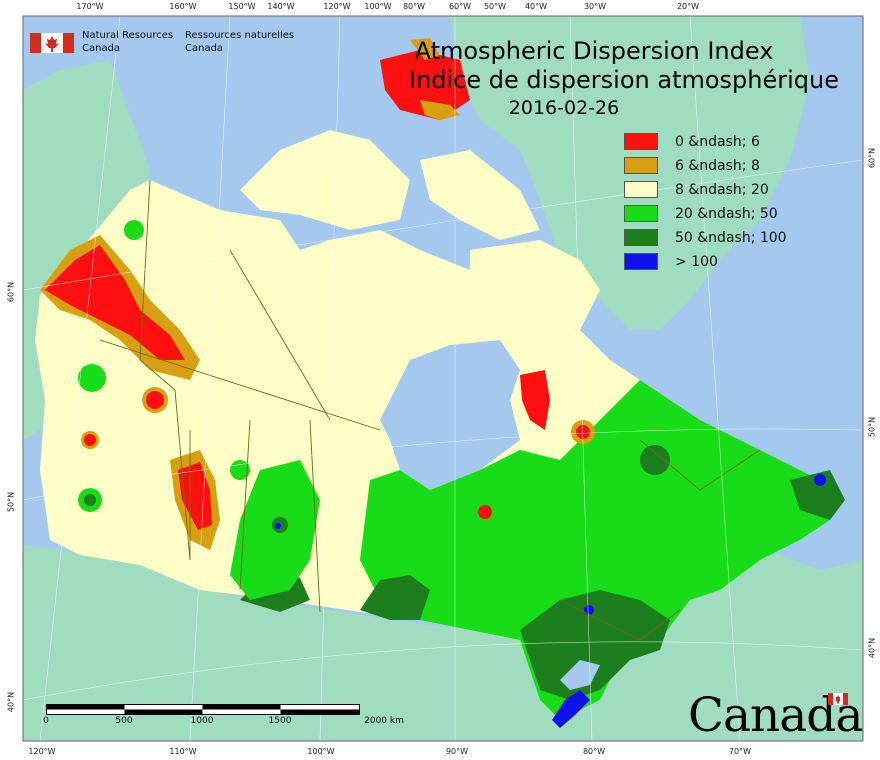 The width and height of the screenshot is (880, 760). What do you see at coordinates (731, 238) in the screenshot?
I see `legend-label: 50 &ndash; 100` at bounding box center [731, 238].